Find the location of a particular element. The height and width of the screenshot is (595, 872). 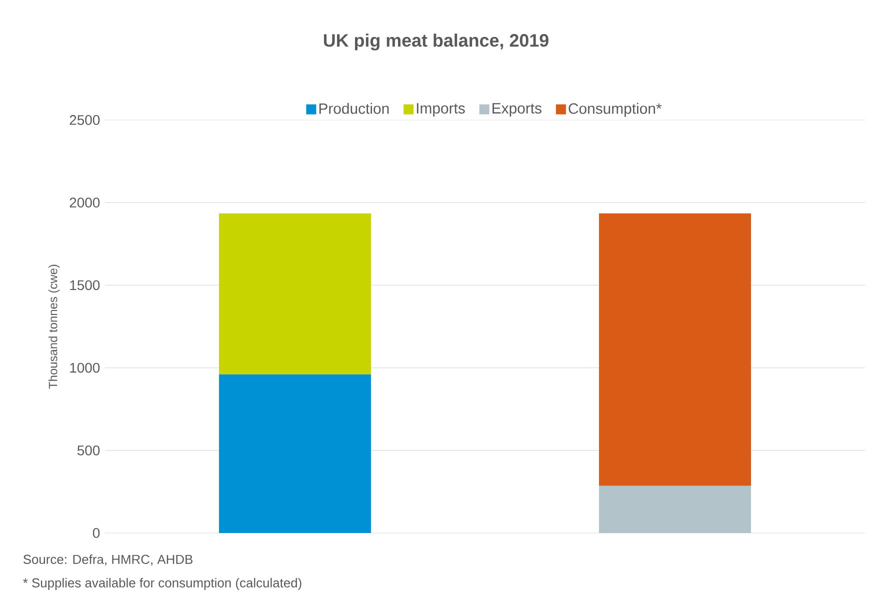

source-note: Source: Defra, HMRC, AHDB is located at coordinates (107, 560).